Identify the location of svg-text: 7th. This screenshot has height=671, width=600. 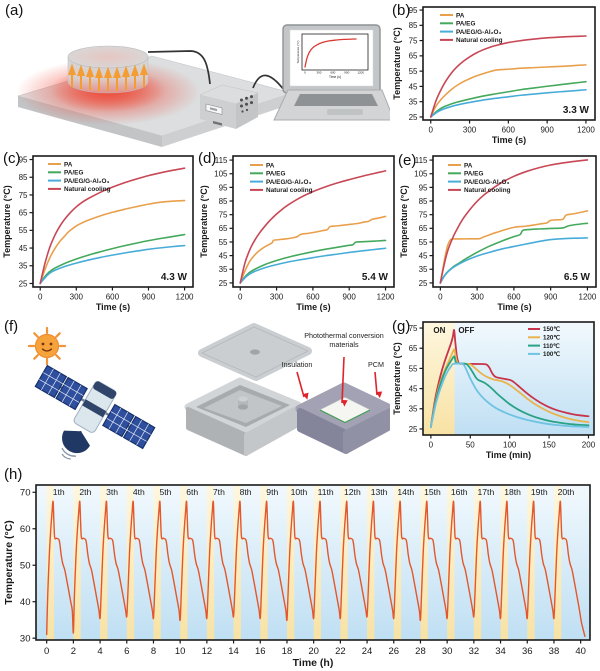
(219, 492).